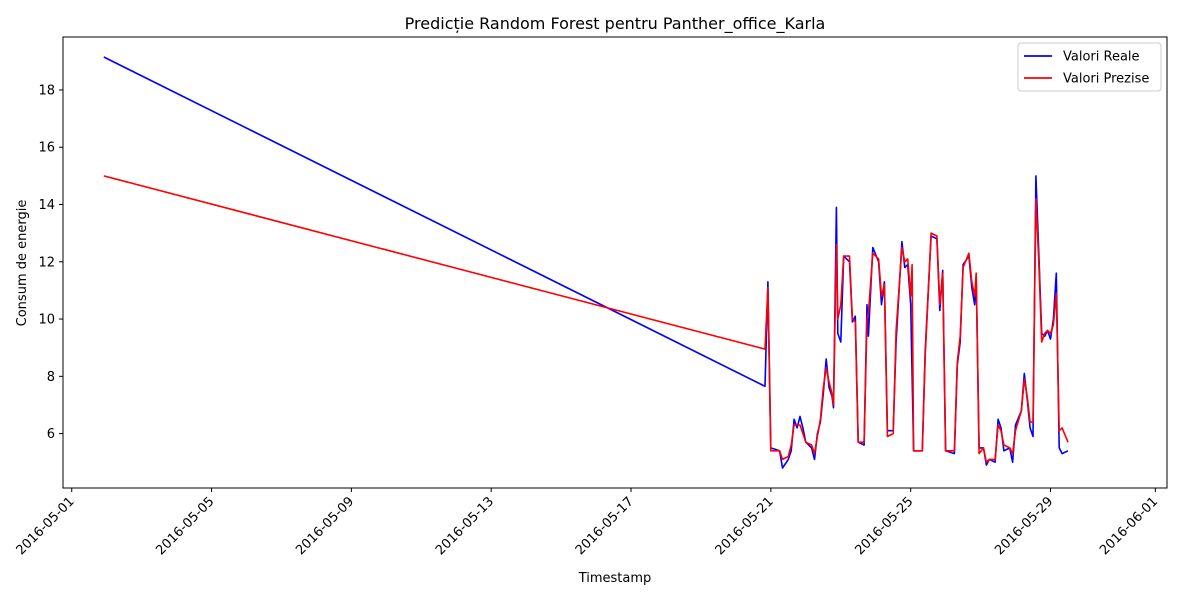 Image resolution: width=1200 pixels, height=600 pixels. I want to click on legend-label: Valori Prezise, so click(1106, 79).